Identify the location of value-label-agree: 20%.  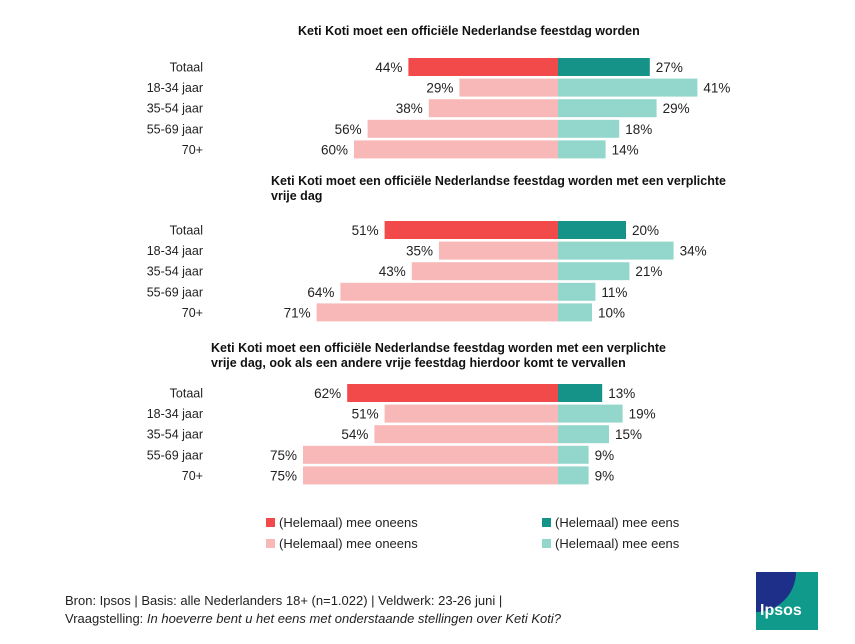
(645, 230).